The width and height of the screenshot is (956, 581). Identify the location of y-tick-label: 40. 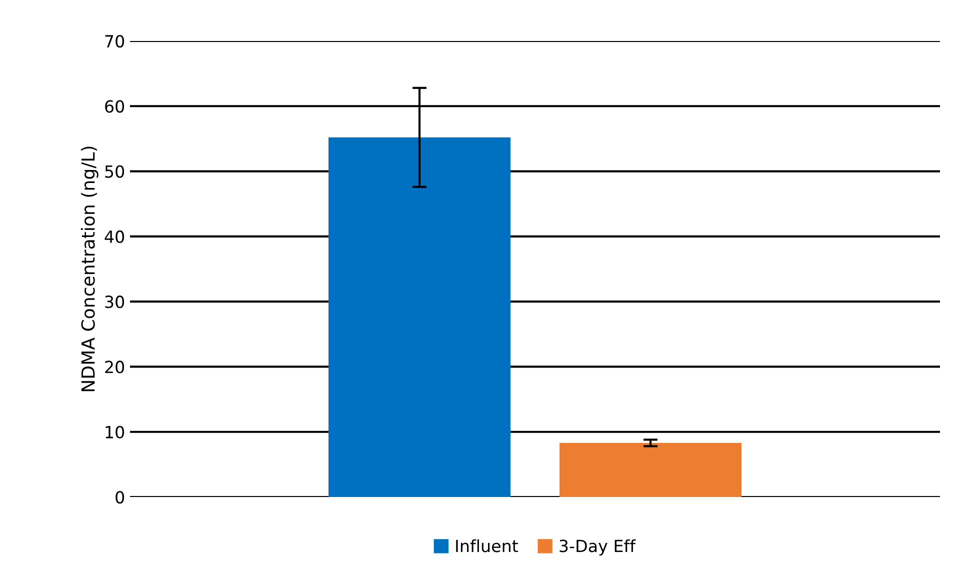
(114, 236).